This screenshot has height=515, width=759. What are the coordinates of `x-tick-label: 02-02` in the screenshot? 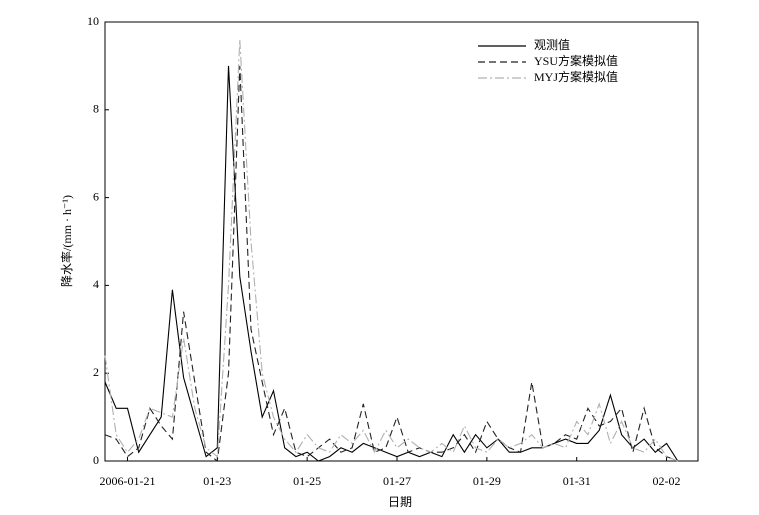 It's located at (667, 481).